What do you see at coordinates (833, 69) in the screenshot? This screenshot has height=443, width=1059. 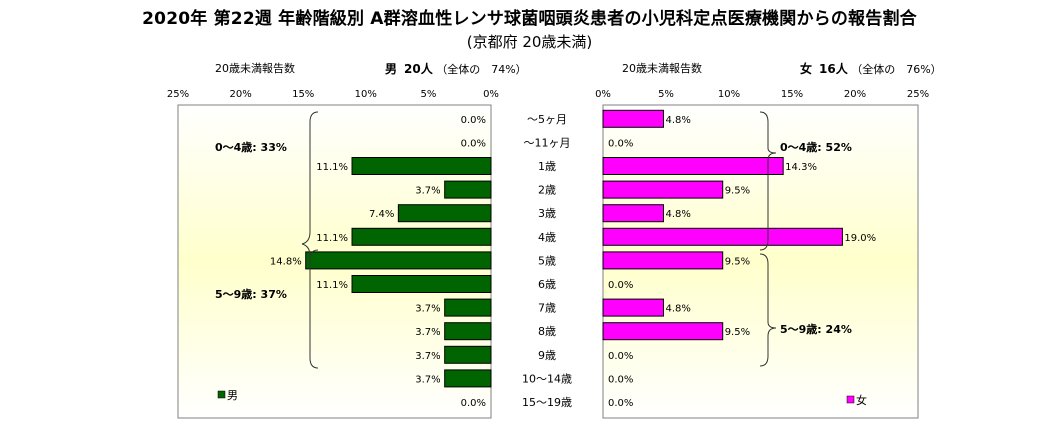 I see `female-count: 16人` at bounding box center [833, 69].